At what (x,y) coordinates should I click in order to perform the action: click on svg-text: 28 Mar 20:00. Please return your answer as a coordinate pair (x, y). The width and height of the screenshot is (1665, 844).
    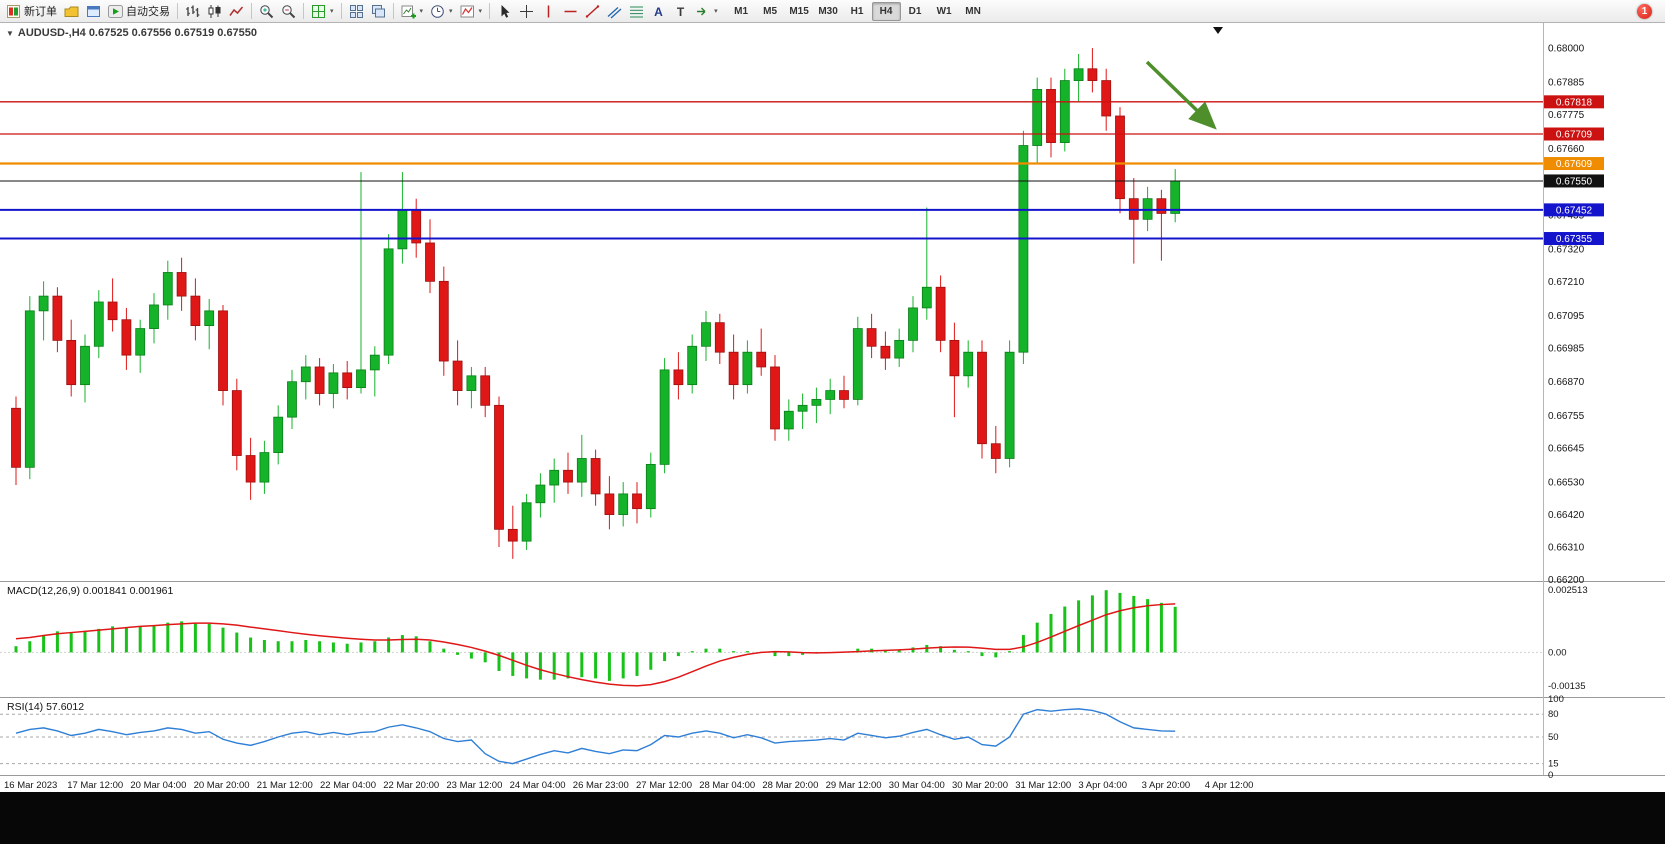
    Looking at the image, I should click on (790, 785).